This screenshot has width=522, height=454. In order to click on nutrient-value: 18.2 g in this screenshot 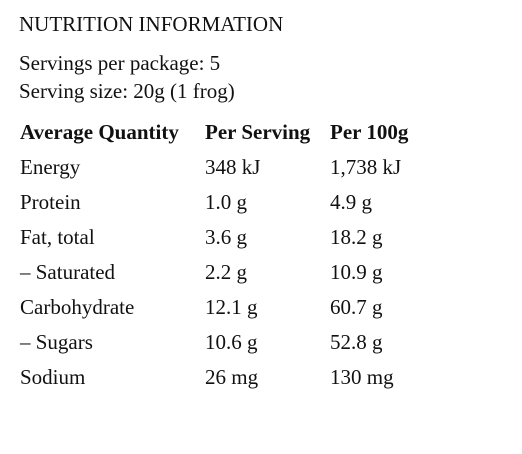, I will do `click(356, 237)`.